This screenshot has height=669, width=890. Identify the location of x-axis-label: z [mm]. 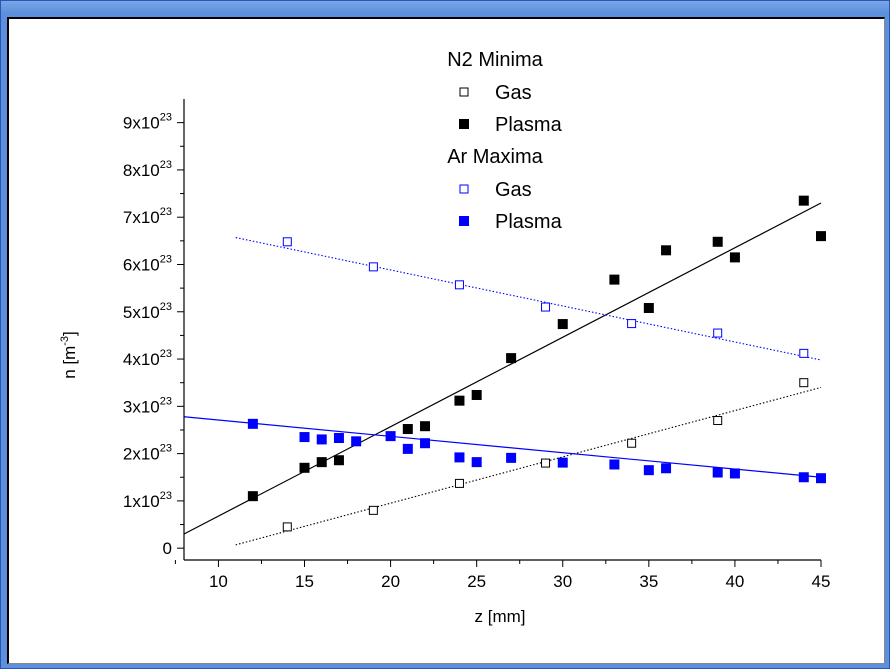
(500, 616).